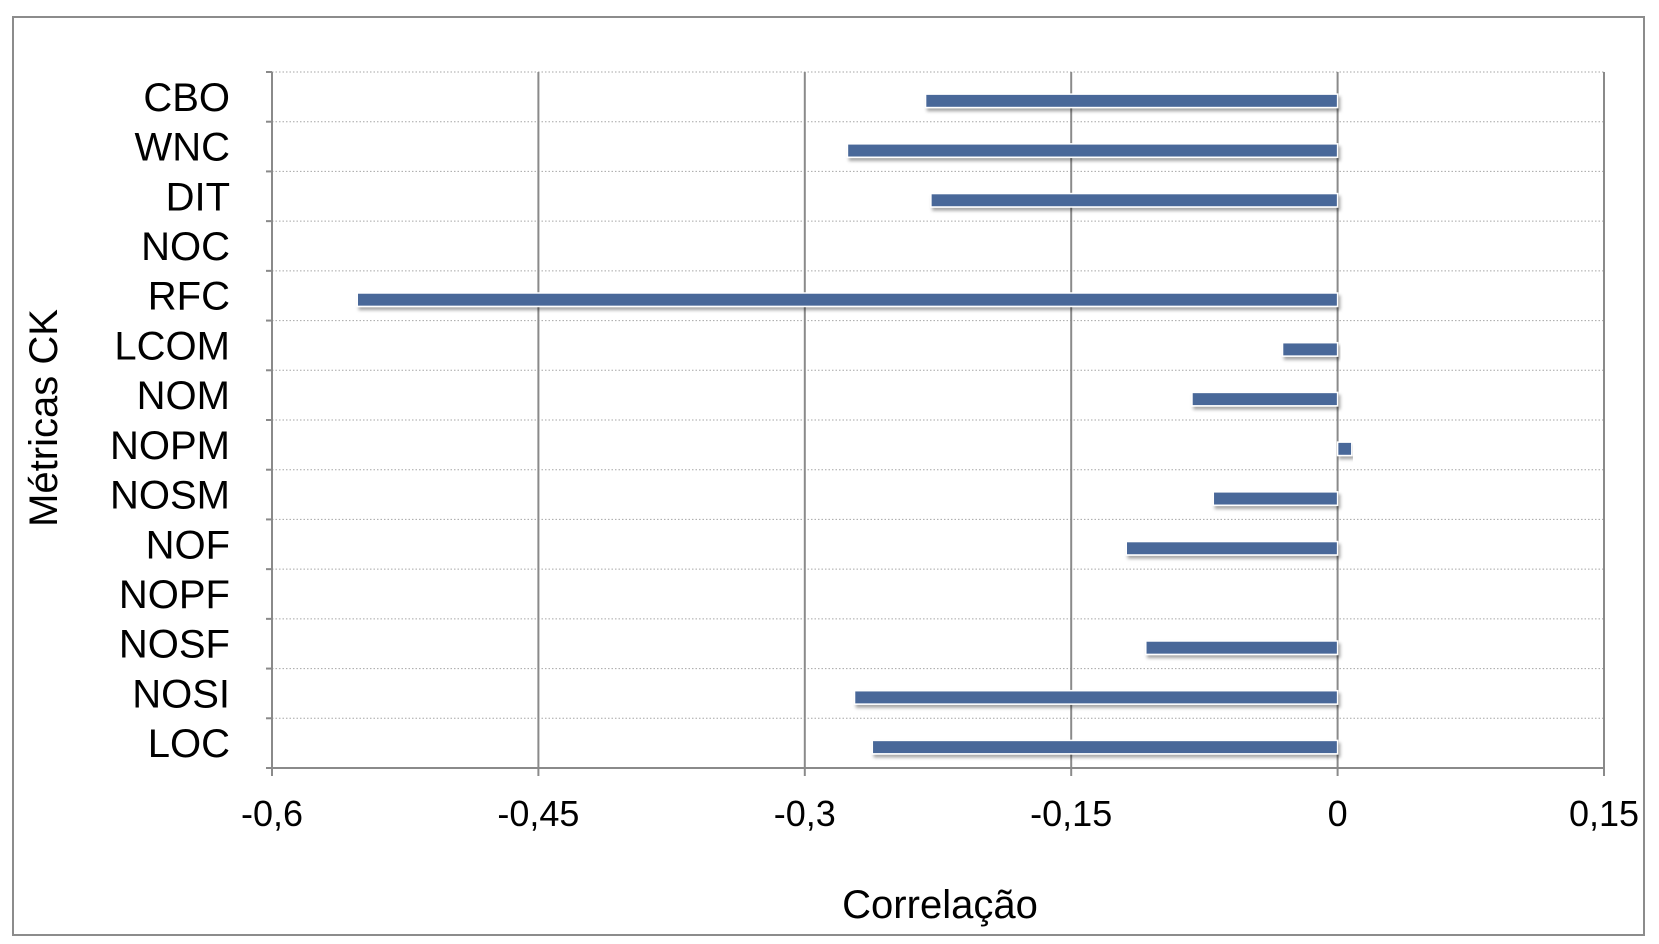  I want to click on category-label: LCOM, so click(172, 346).